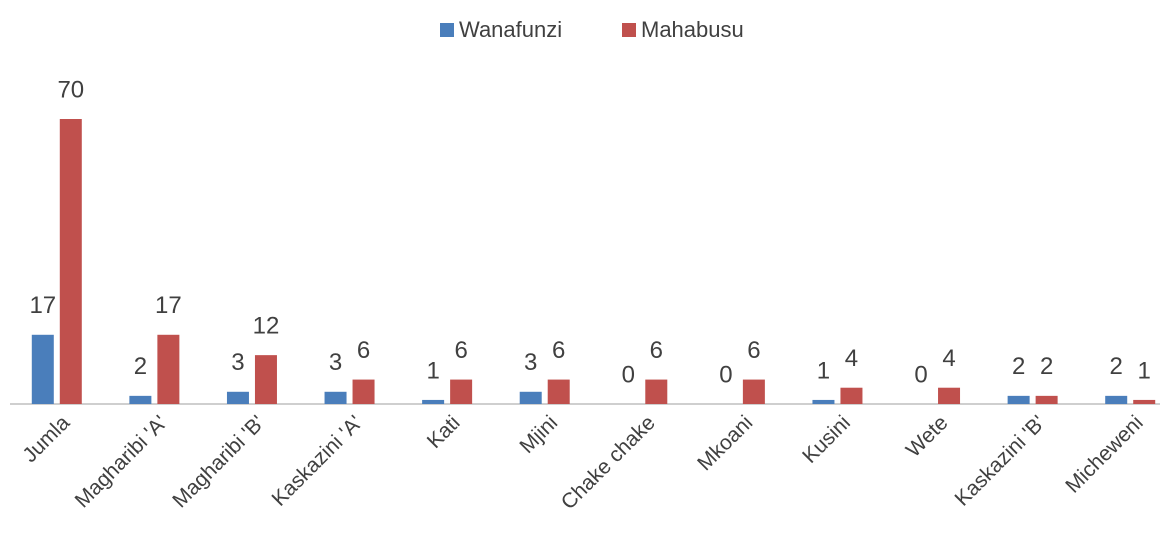 The image size is (1166, 548). What do you see at coordinates (1001, 461) in the screenshot?
I see `x-tick-label: Kaskazini 'B'` at bounding box center [1001, 461].